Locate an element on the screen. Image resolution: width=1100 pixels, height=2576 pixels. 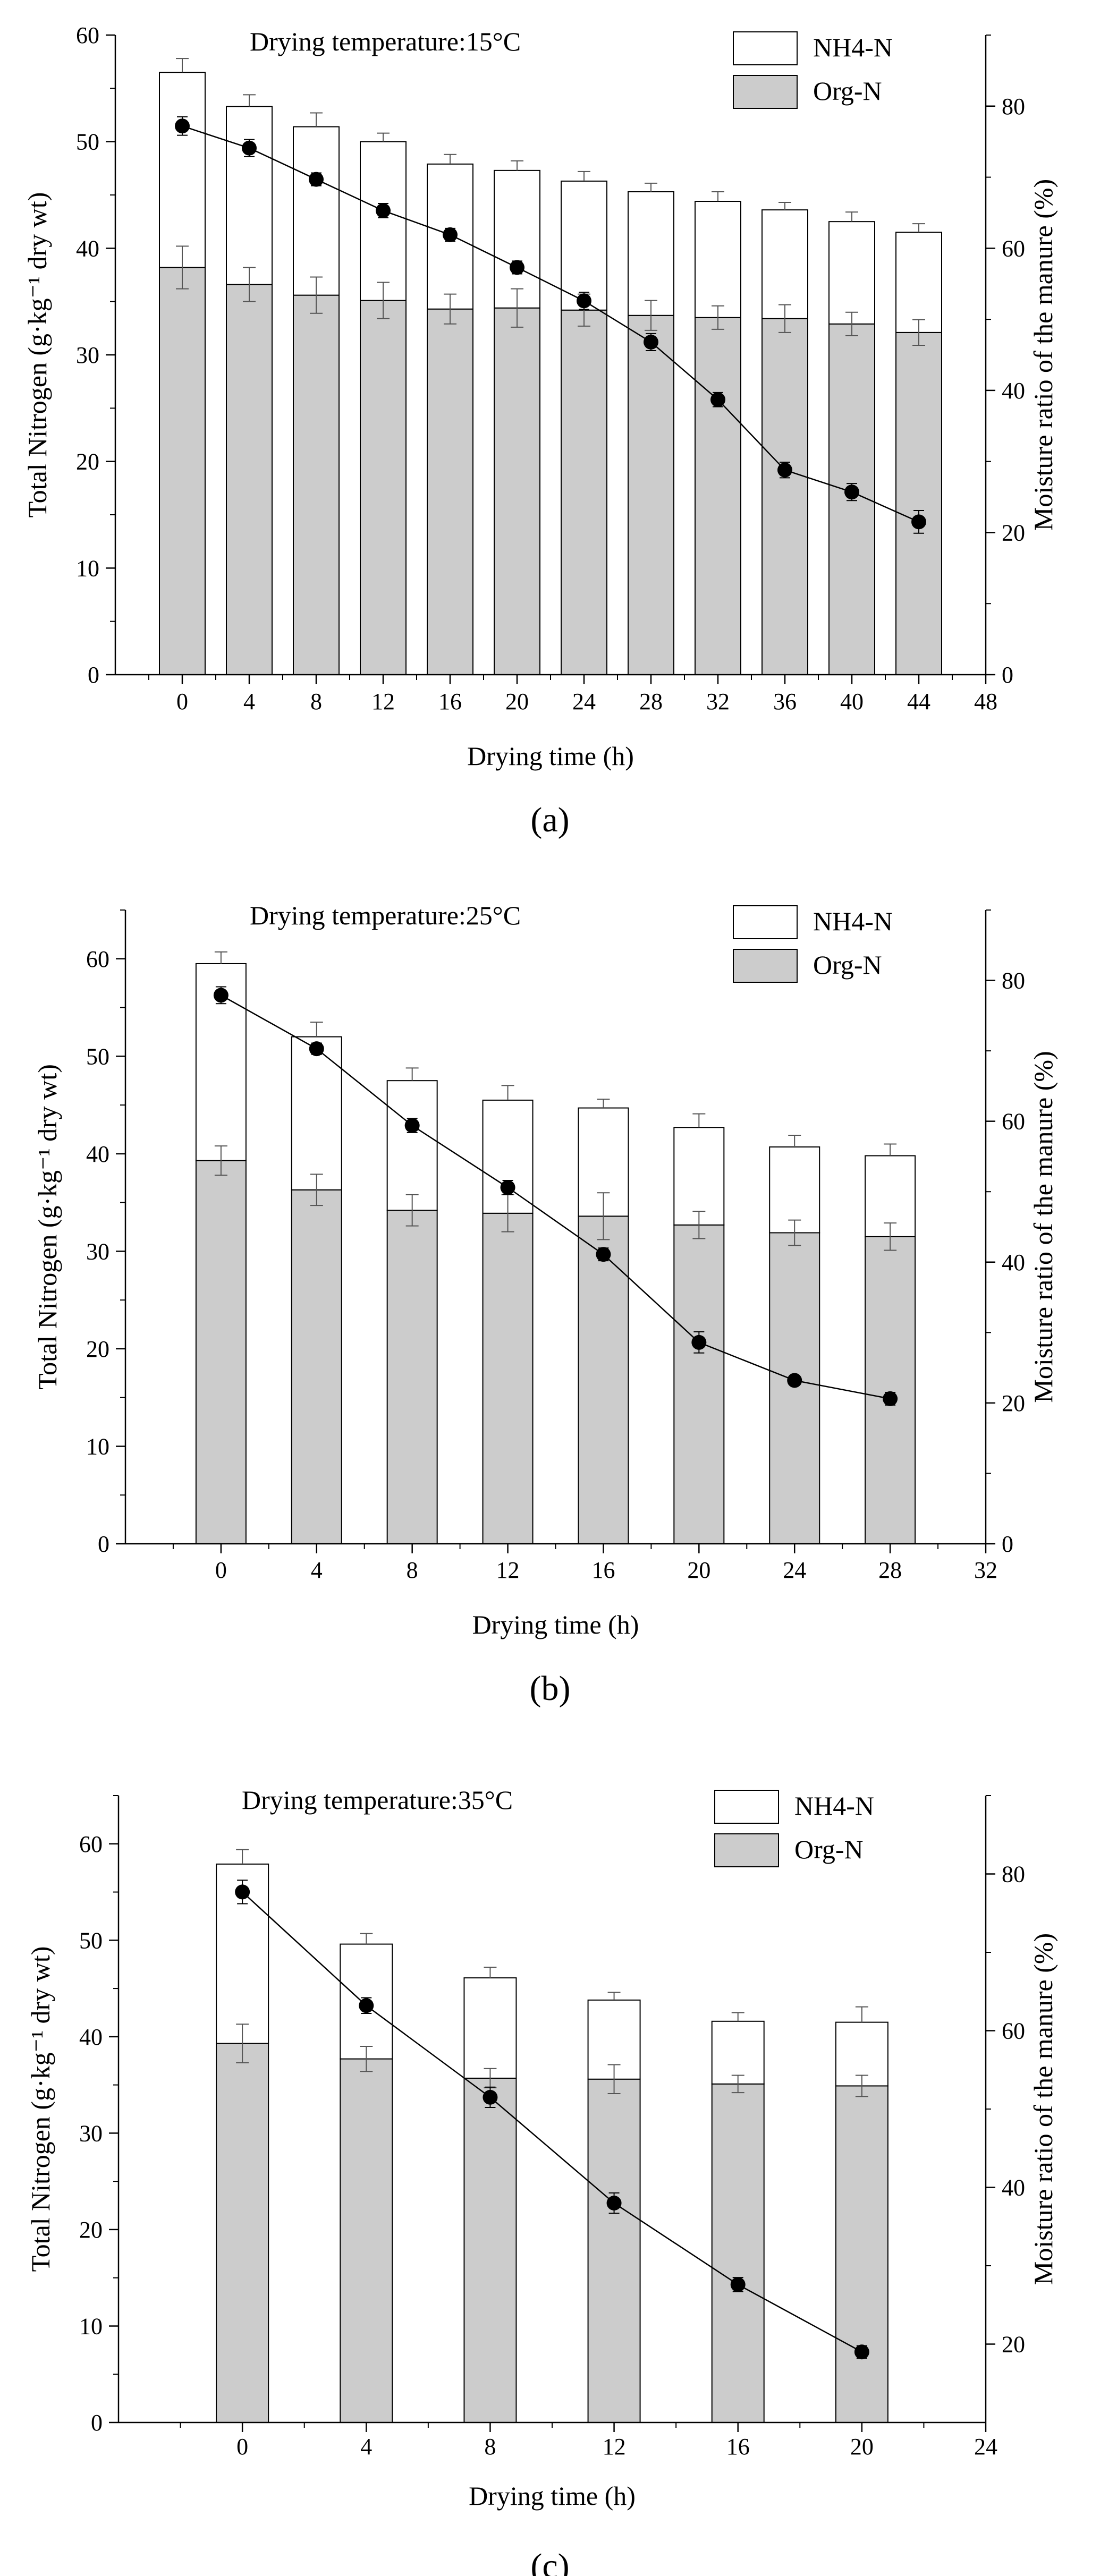
x-tick-label: 16 is located at coordinates (450, 701).